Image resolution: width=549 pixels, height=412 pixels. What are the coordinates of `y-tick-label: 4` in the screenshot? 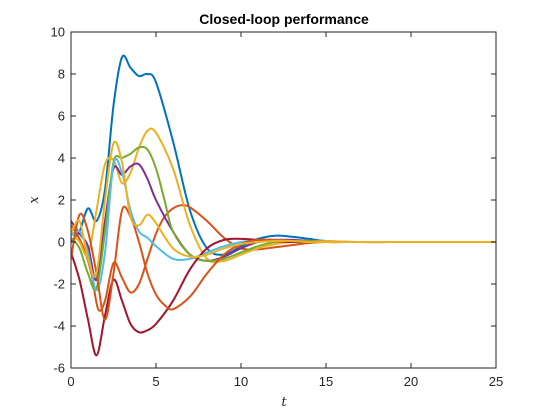 It's located at (61, 158).